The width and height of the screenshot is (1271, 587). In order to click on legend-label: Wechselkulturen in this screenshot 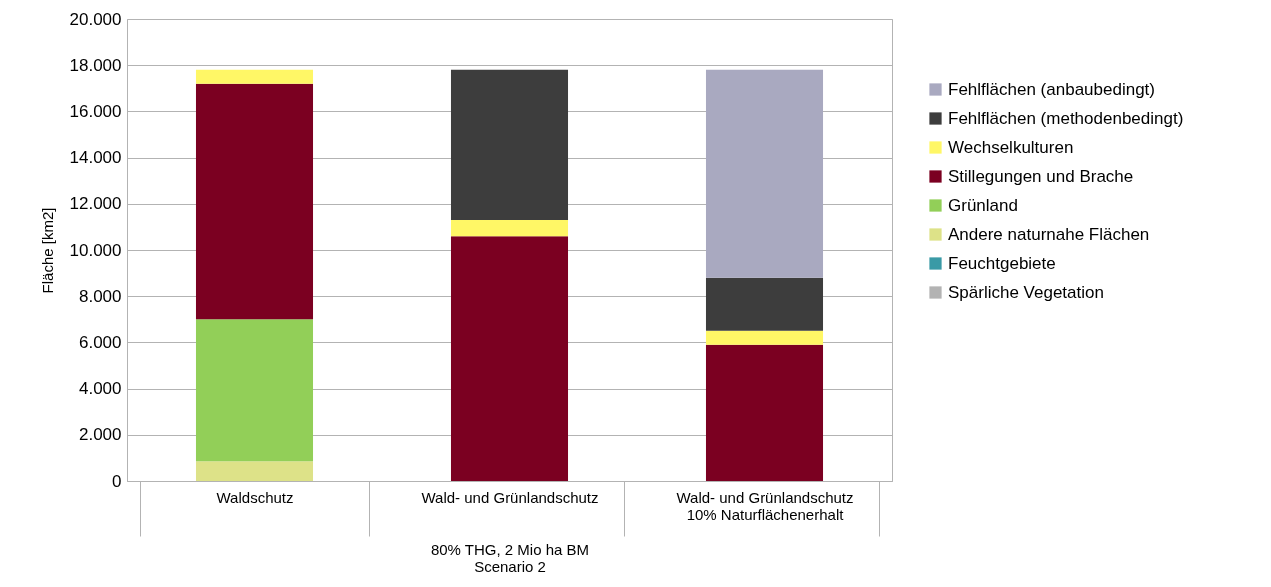, I will do `click(1011, 147)`.